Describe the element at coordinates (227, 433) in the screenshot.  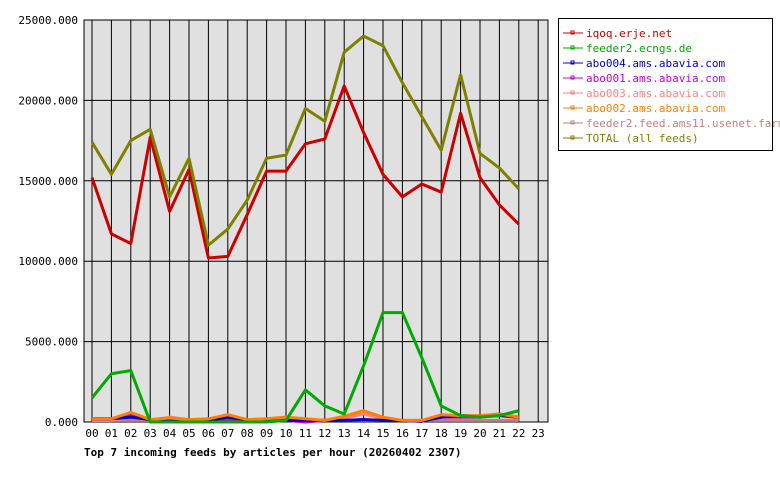
I see `x-tick-label: 07` at that location.